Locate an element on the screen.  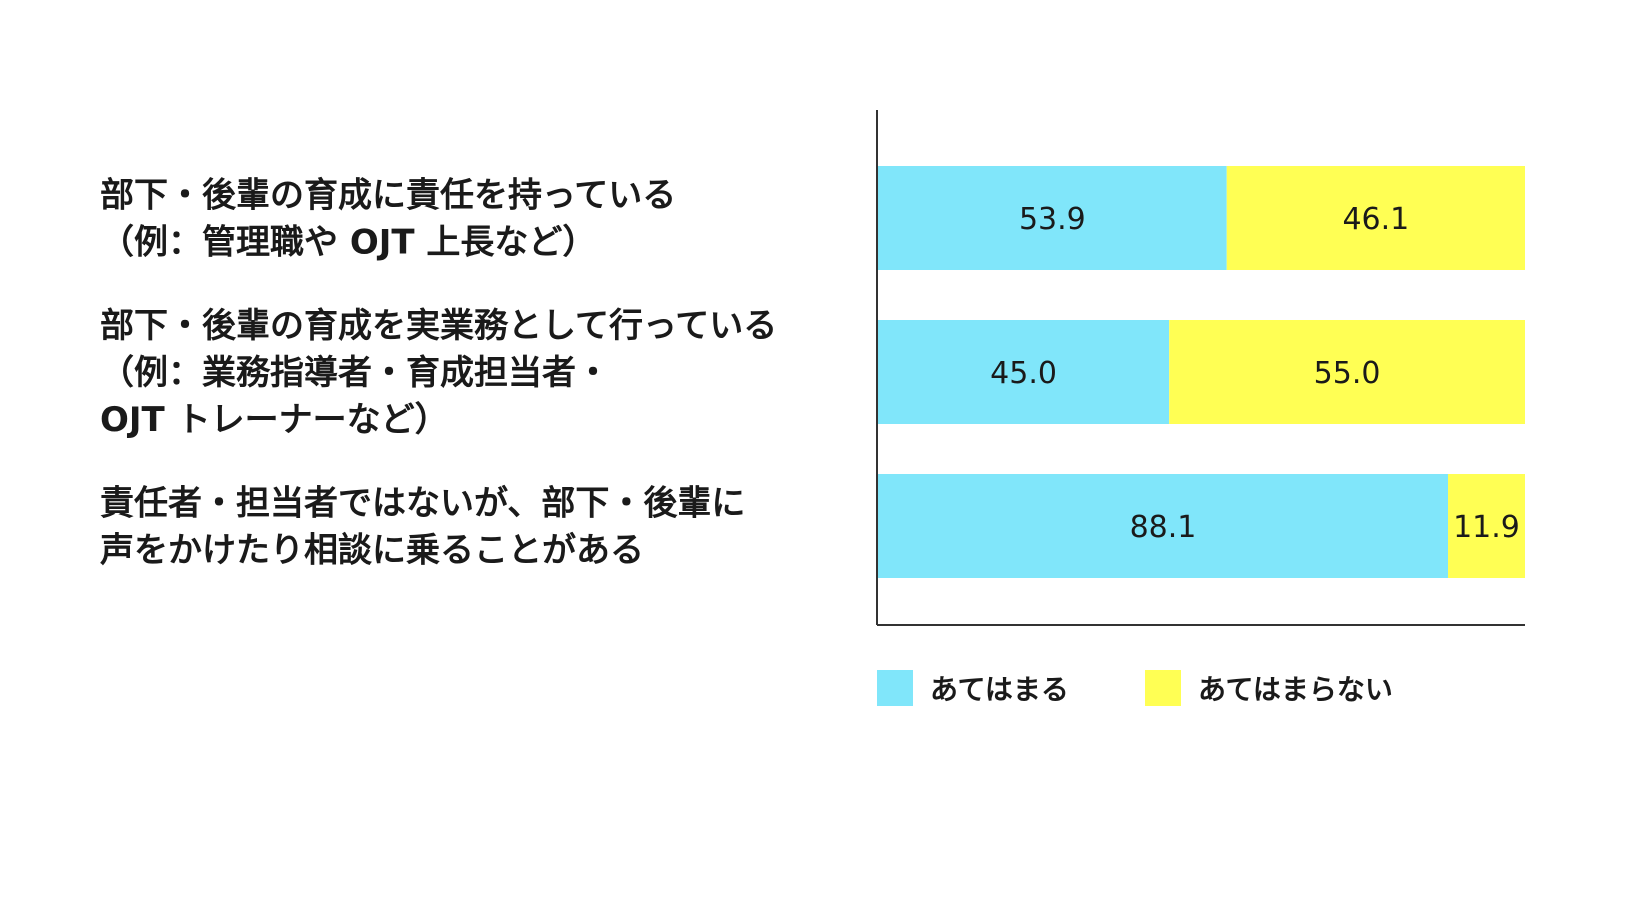
category-label-1-line-0: 部下・後輩の育成を実業務として行っている is located at coordinates (438, 326).